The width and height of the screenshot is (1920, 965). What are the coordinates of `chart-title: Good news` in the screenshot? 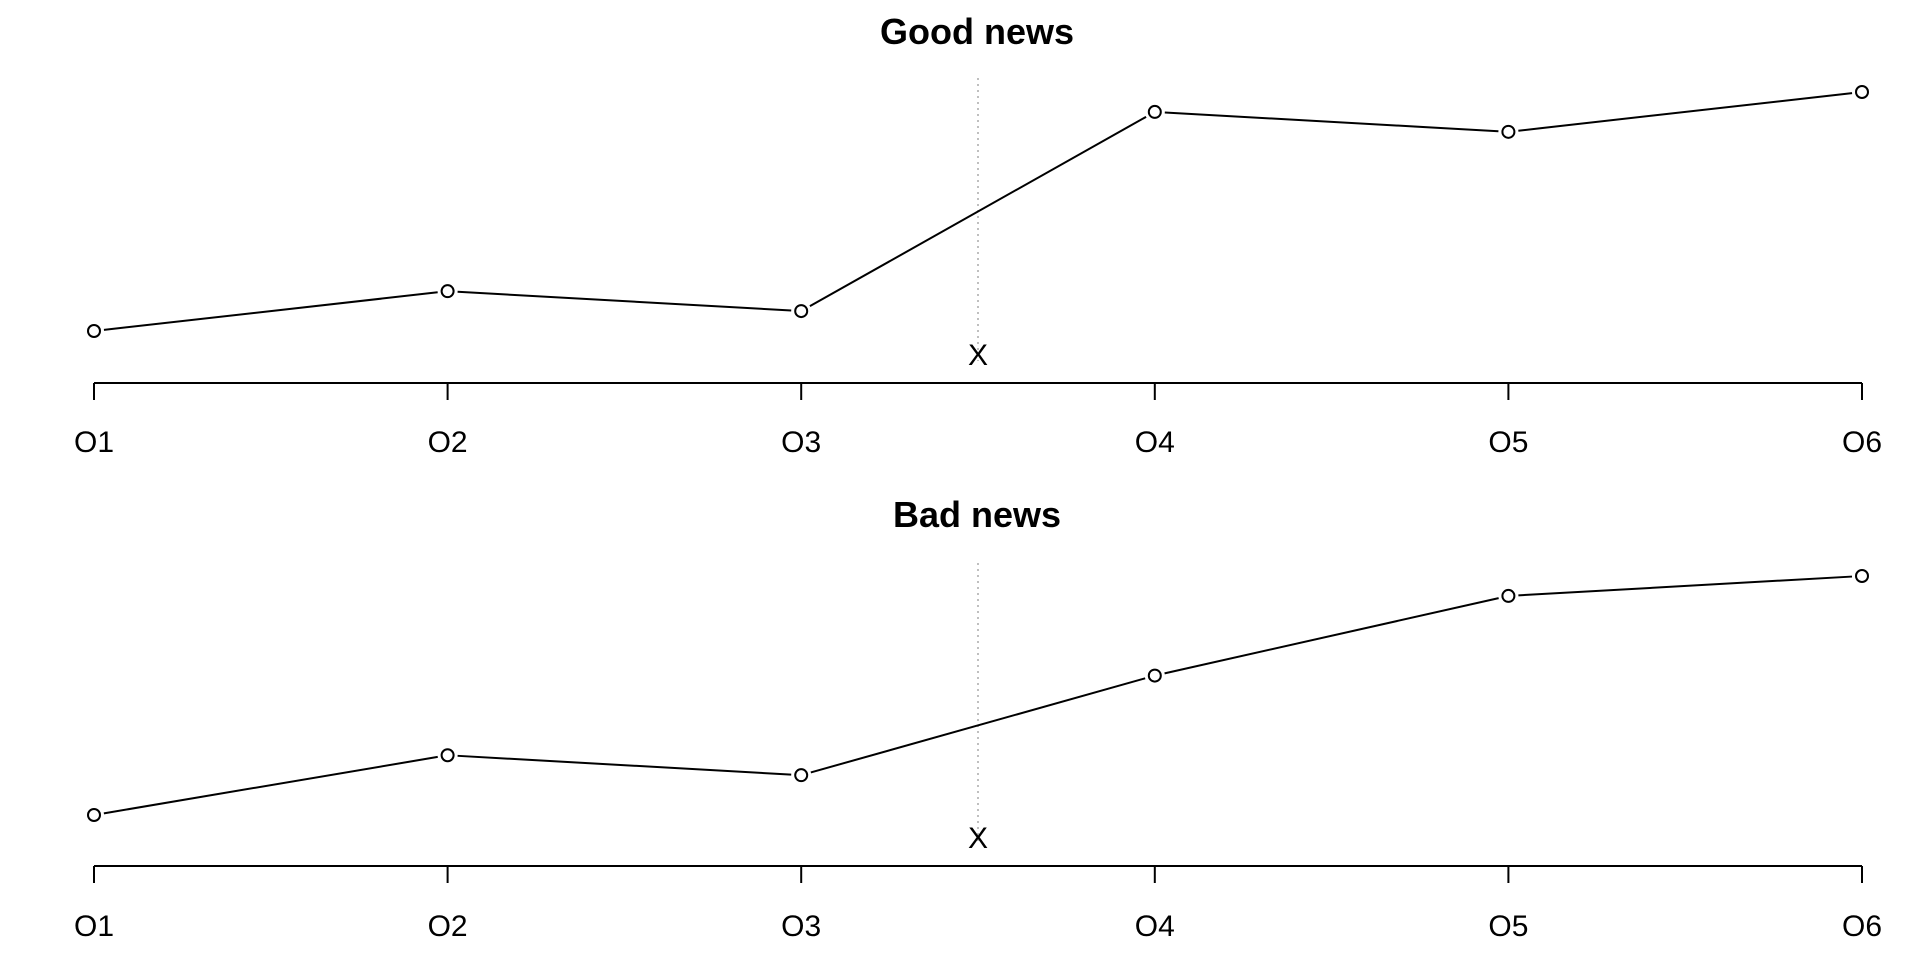 It's located at (977, 31).